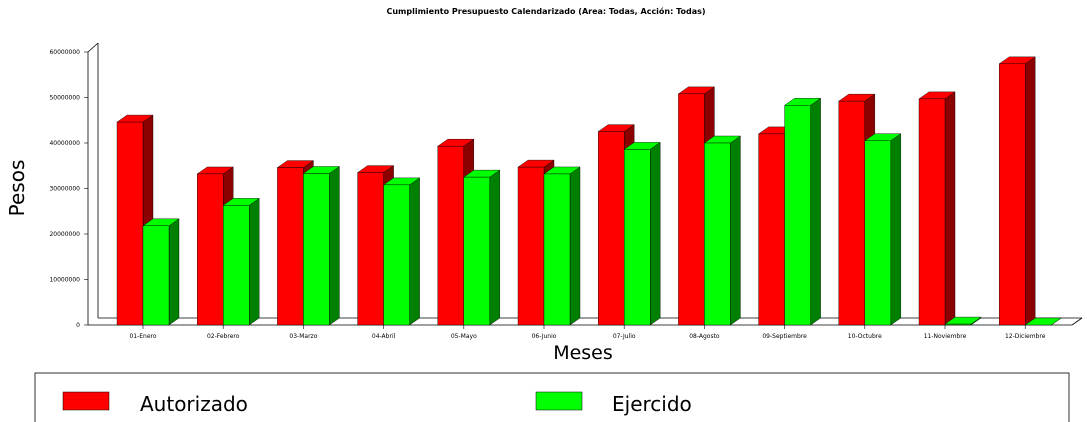 The image size is (1087, 422). What do you see at coordinates (544, 336) in the screenshot?
I see `x-tick-label: 06-Junio` at bounding box center [544, 336].